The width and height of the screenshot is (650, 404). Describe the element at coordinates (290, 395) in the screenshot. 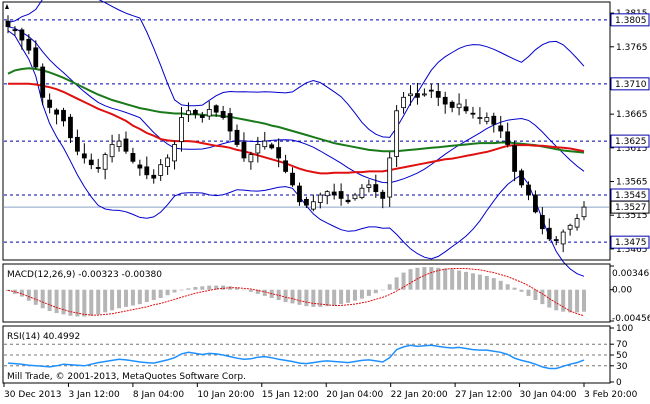

I see `time-tick-label: 15 Jan 12:00` at that location.